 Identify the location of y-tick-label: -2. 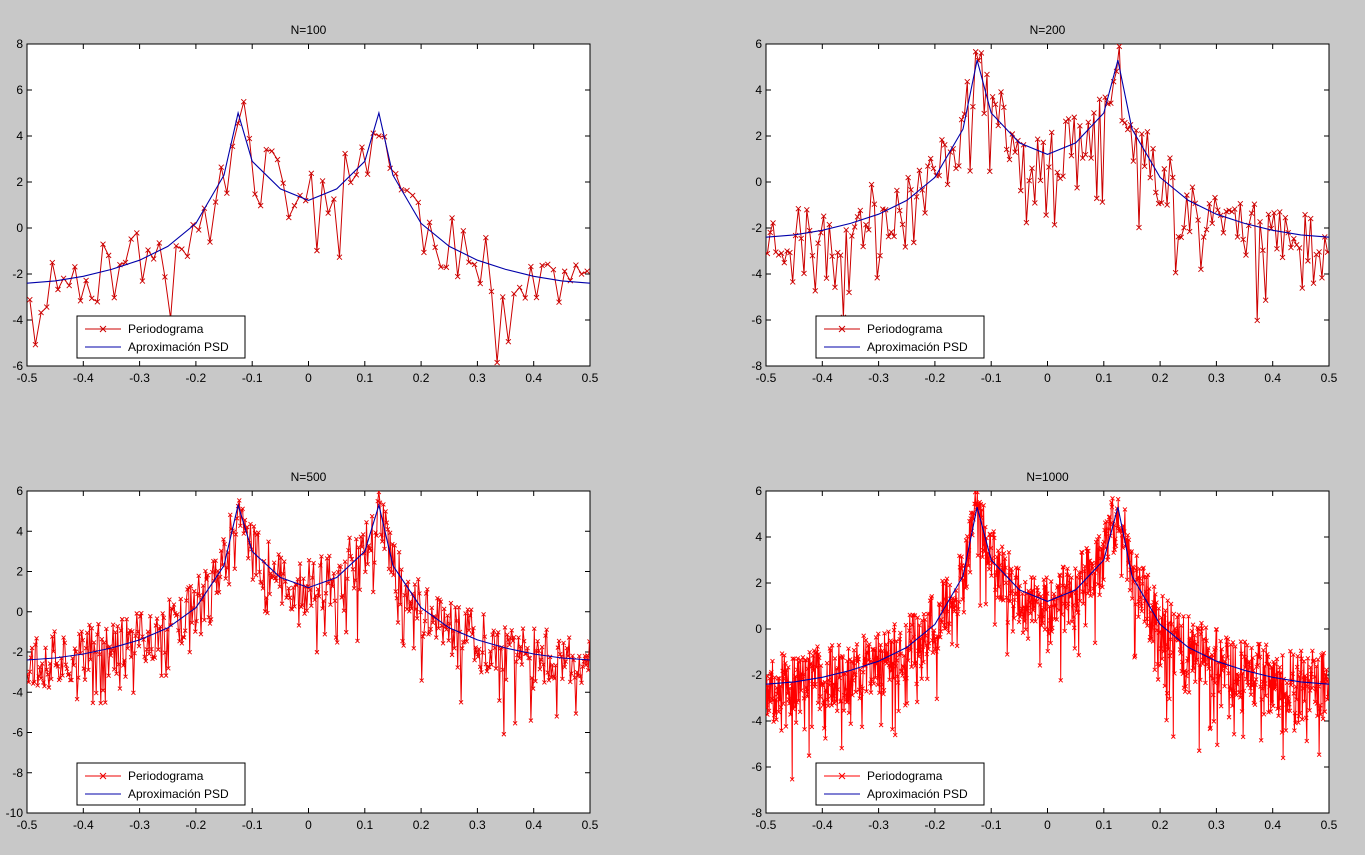
(17, 274).